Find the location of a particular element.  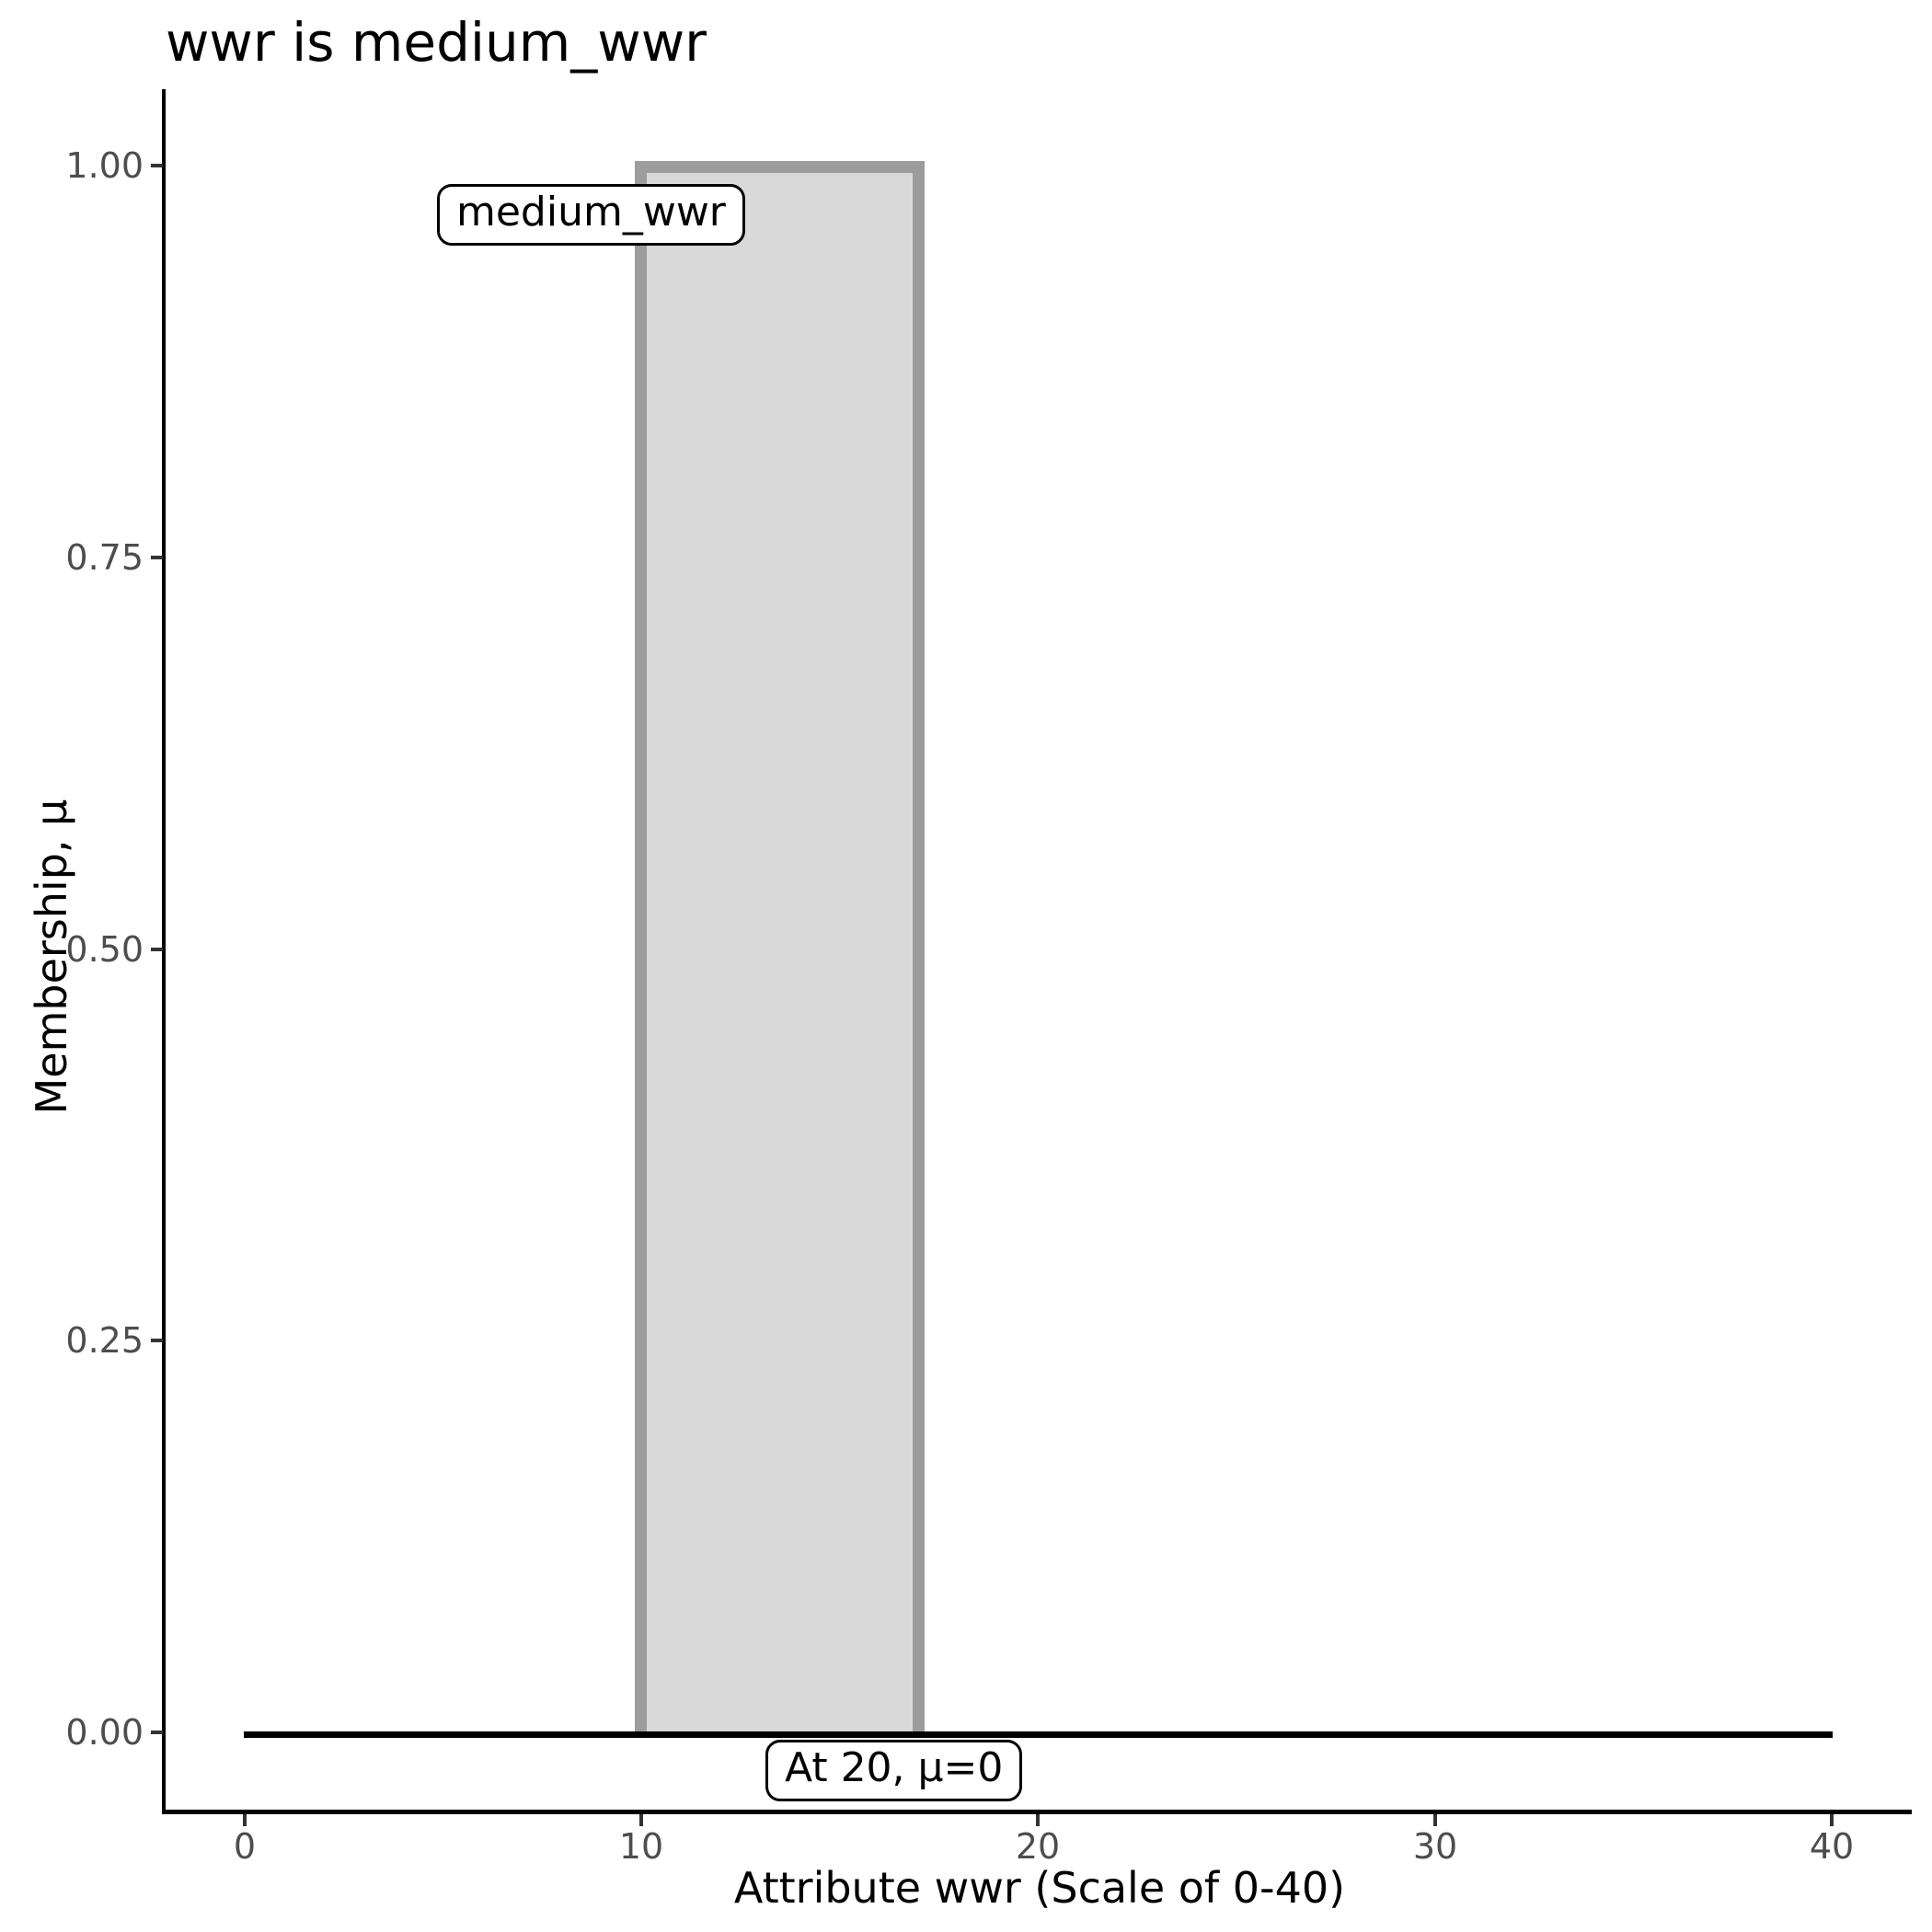

x-axis-title: Attribute wwr (Scale of 0-40) is located at coordinates (1039, 1888).